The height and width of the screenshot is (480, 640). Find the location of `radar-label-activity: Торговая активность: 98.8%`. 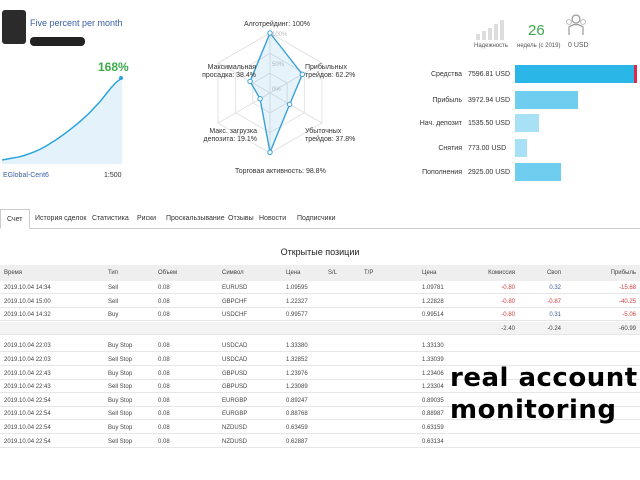

radar-label-activity: Торговая активность: 98.8% is located at coordinates (280, 171).